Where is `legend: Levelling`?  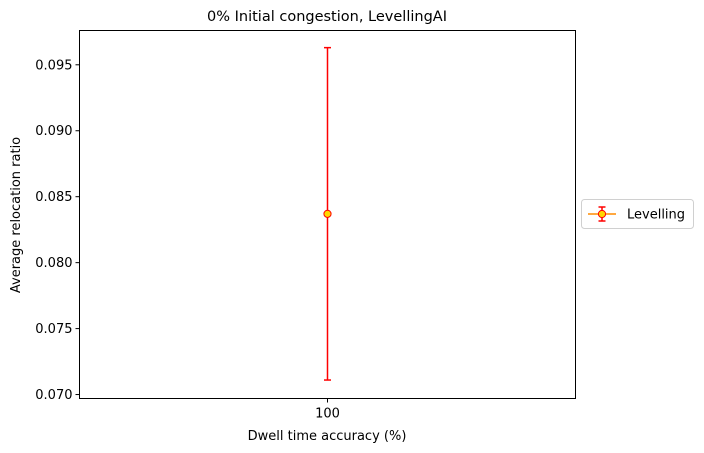 legend: Levelling is located at coordinates (637, 214).